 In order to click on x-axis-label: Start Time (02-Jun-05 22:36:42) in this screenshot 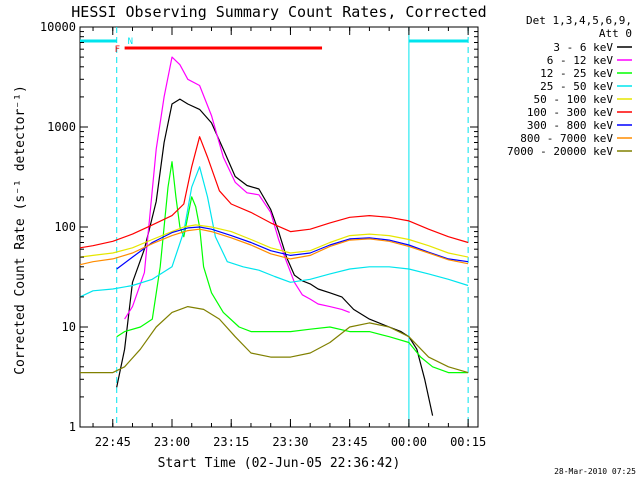, I will do `click(279, 463)`.